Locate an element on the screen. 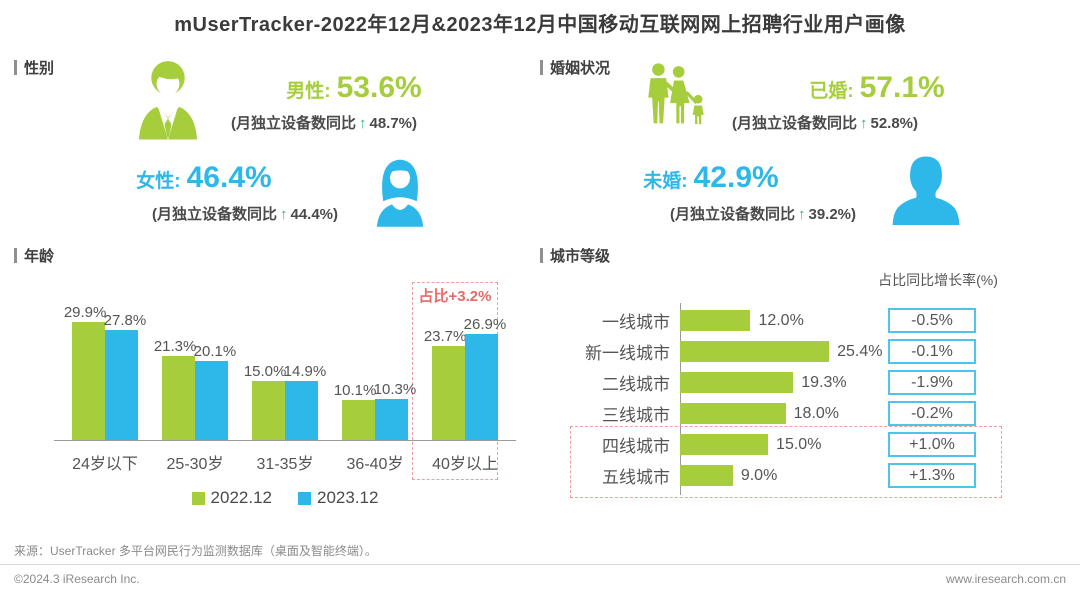 The width and height of the screenshot is (1080, 590). female-icon is located at coordinates (400, 190).